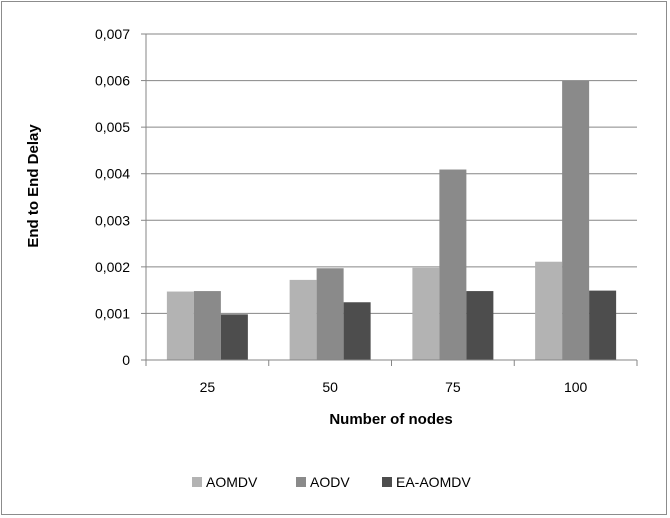  Describe the element at coordinates (112, 313) in the screenshot. I see `y-tick-label: 0,001` at that location.